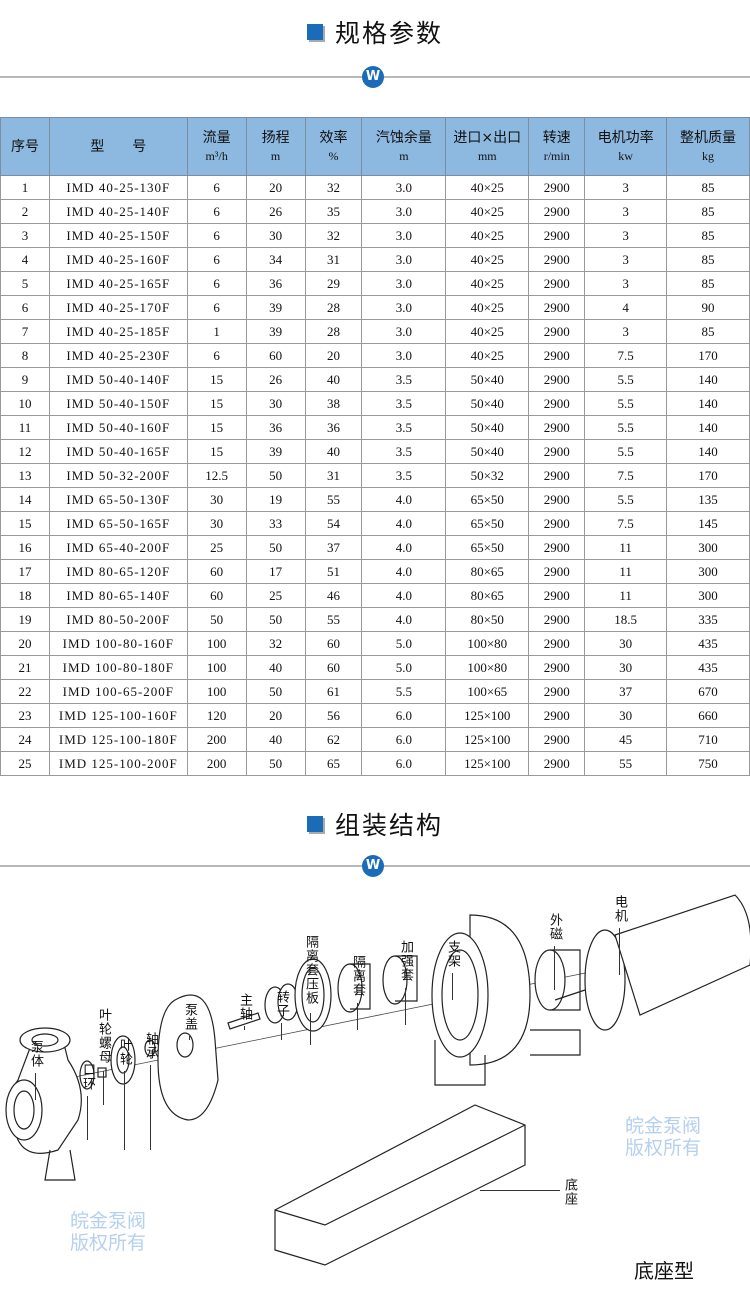 This screenshot has height=1300, width=750. I want to click on table-cell: 25, so click(216, 547).